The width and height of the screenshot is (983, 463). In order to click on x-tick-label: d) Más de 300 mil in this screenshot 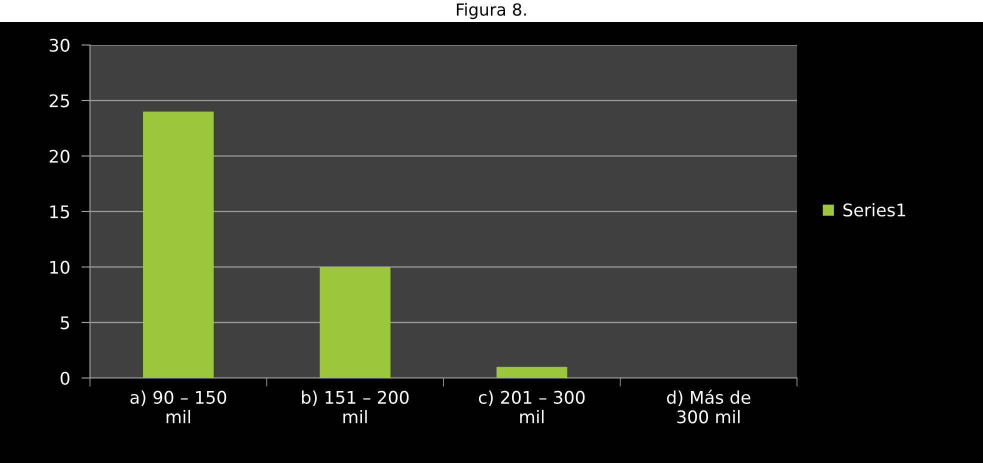, I will do `click(708, 407)`.